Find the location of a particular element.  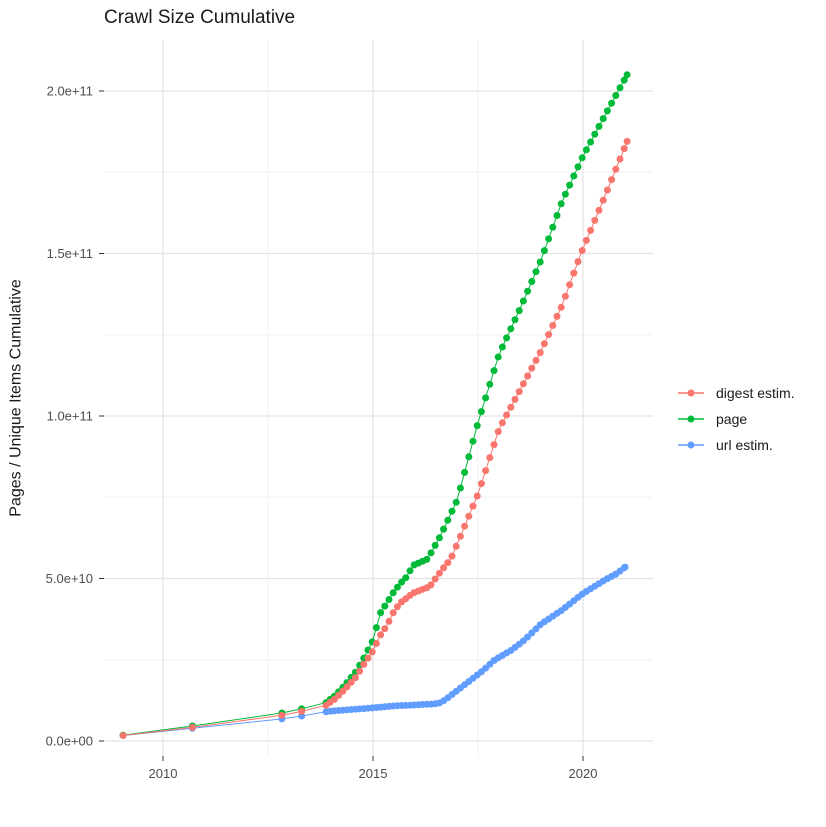

legend-label: page is located at coordinates (732, 419).